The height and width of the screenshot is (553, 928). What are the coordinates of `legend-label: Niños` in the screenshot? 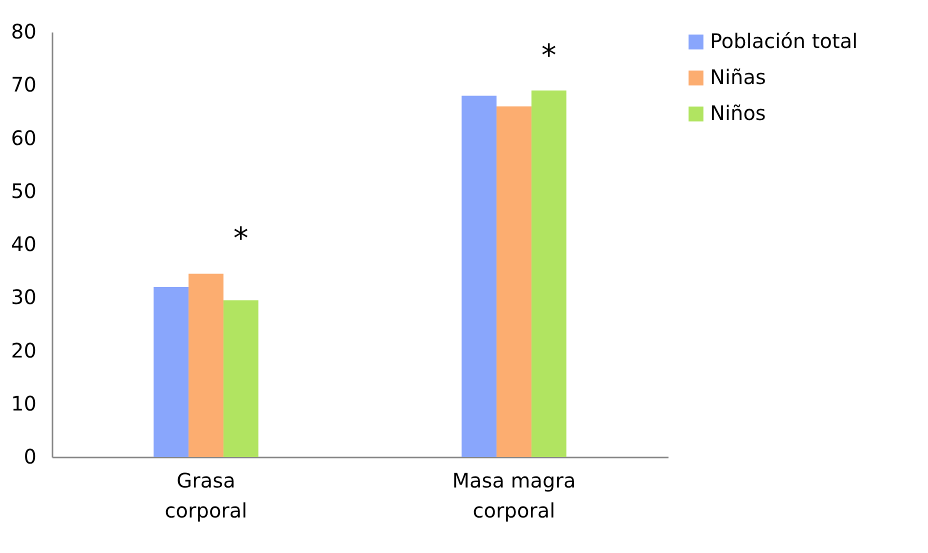 It's located at (738, 113).